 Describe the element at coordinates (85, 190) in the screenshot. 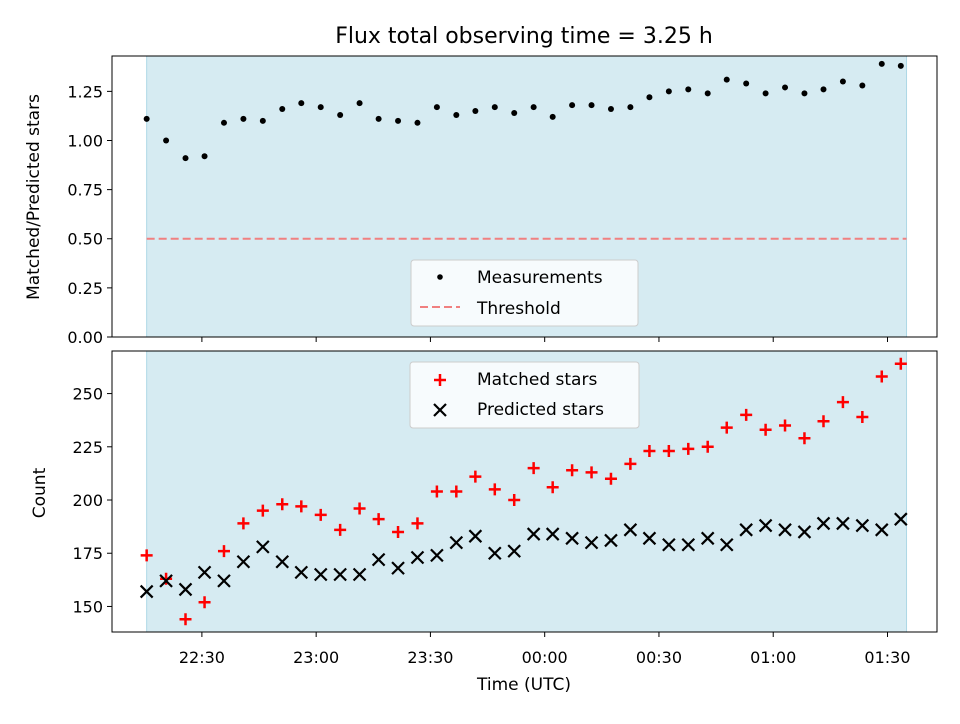

I see `y-tick-label: 0.75` at that location.